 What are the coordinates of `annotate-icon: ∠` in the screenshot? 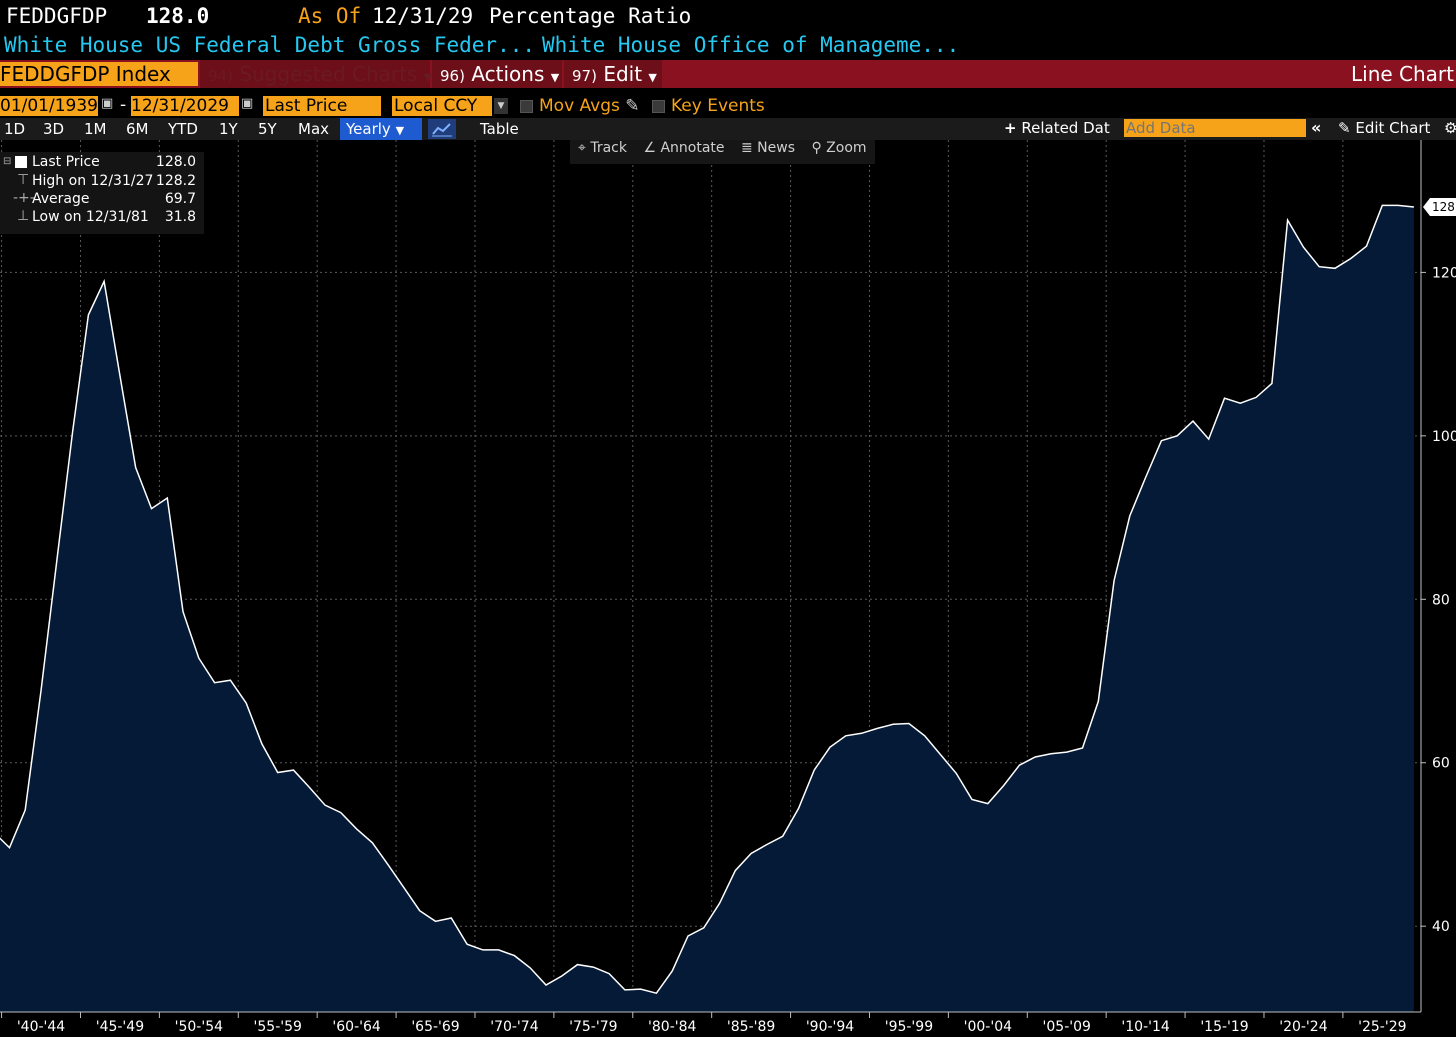 It's located at (649, 148).